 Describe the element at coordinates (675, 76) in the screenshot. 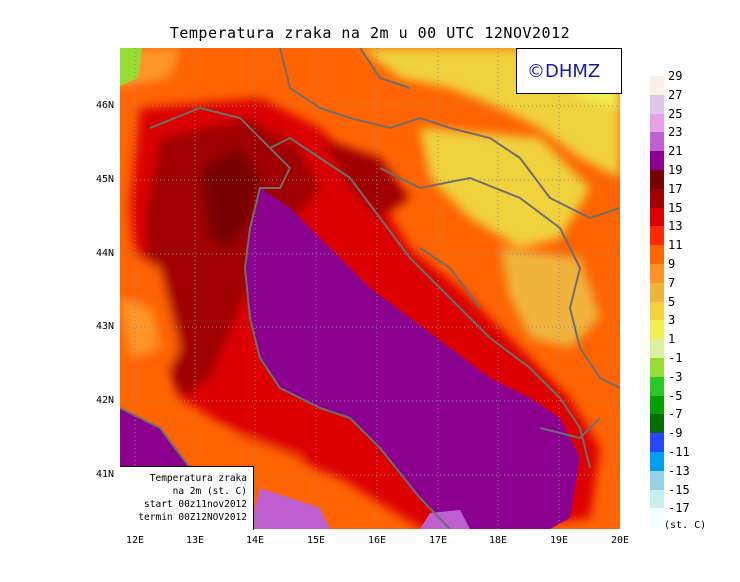

I see `legend-label: 29` at that location.